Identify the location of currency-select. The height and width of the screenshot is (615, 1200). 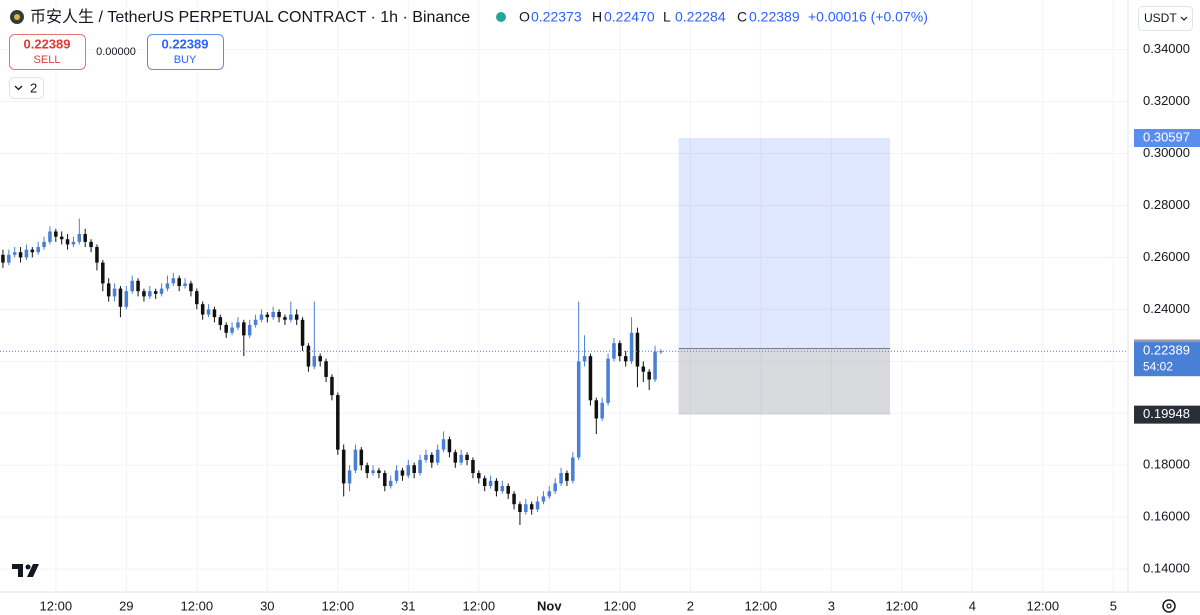
(1165, 18).